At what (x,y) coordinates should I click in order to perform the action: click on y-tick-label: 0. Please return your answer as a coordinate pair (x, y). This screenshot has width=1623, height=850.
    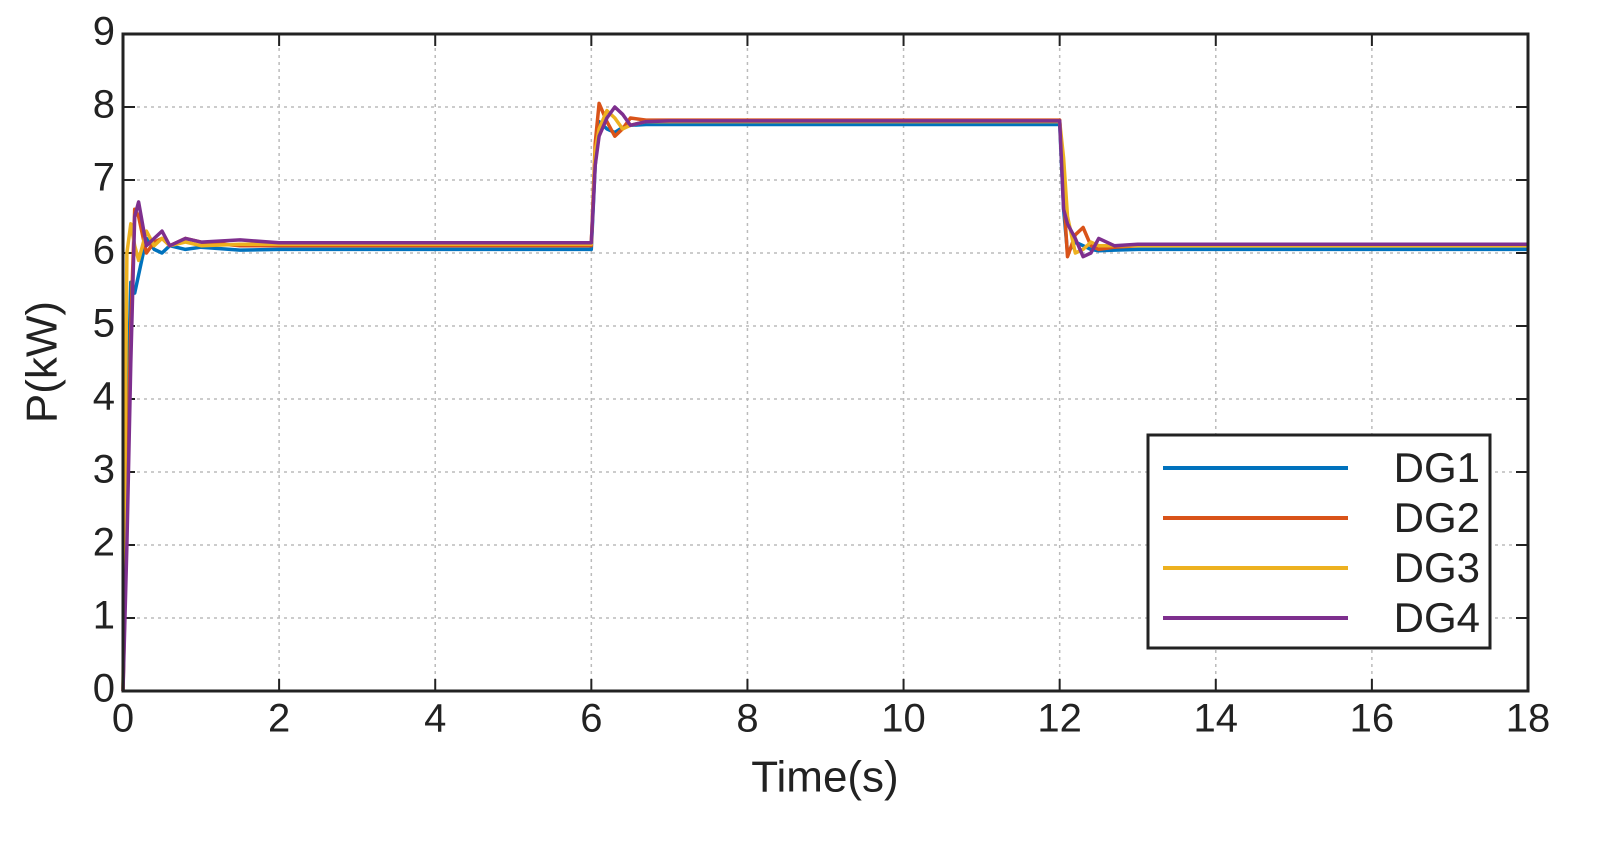
    Looking at the image, I should click on (104, 689).